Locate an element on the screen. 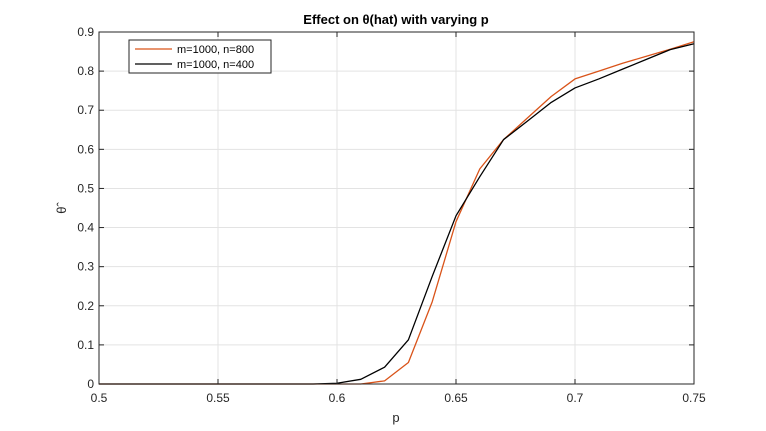 The height and width of the screenshot is (431, 766). y-tick-label: 0.2 is located at coordinates (85, 306).